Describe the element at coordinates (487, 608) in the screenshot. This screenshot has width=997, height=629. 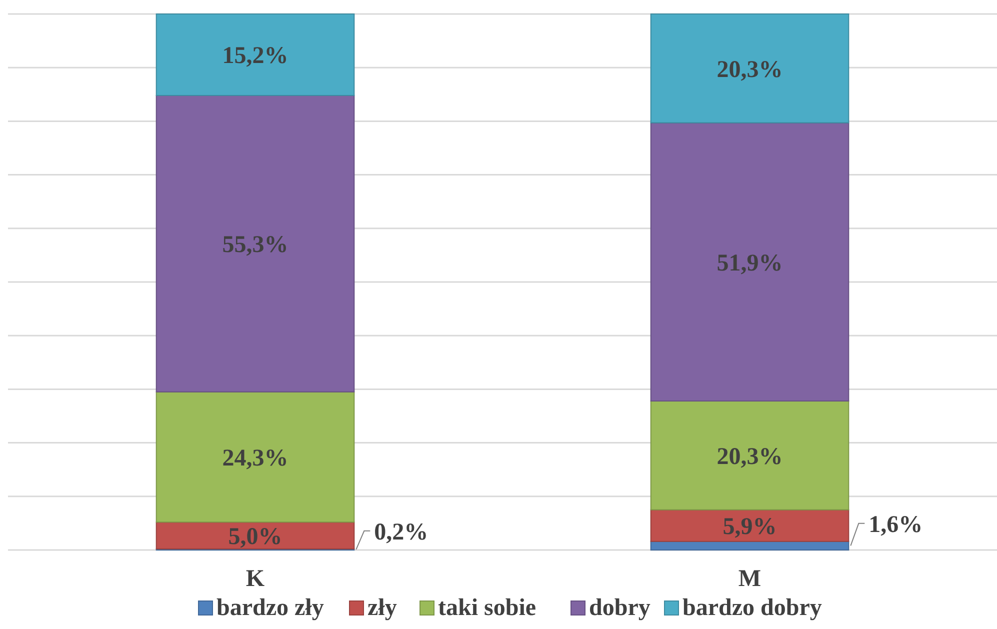
I see `legend-label: taki sobie` at that location.